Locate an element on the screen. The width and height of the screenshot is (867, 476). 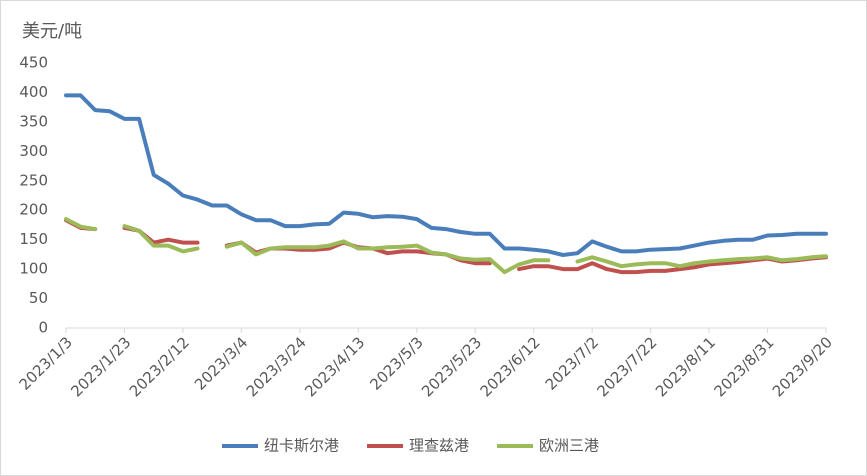
y-tick-label: 400 is located at coordinates (33, 92).